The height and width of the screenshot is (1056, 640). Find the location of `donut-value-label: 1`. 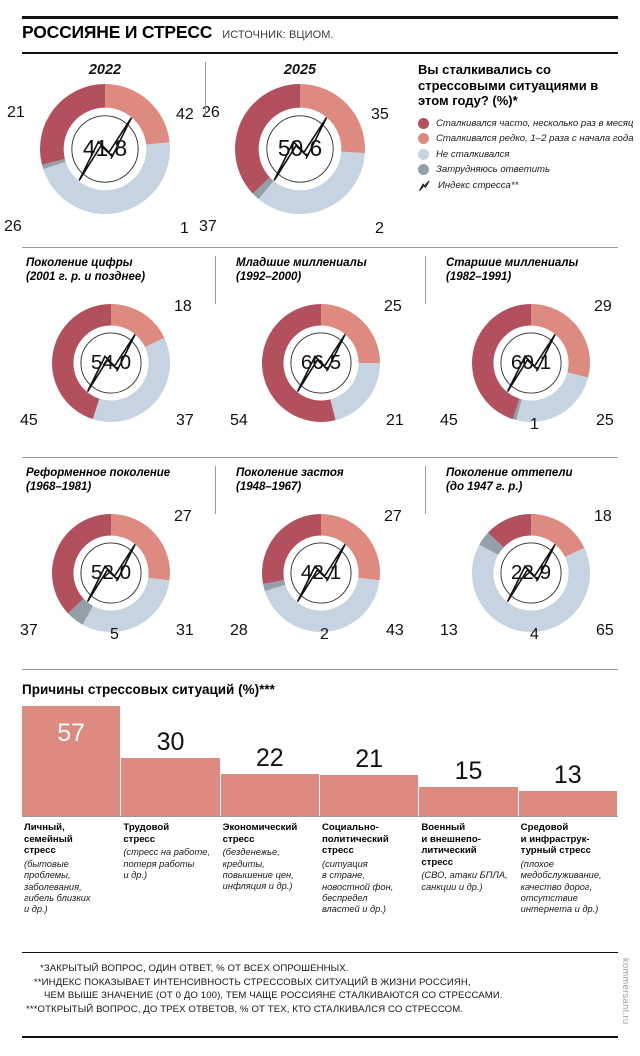

donut-value-label: 1 is located at coordinates (184, 228).